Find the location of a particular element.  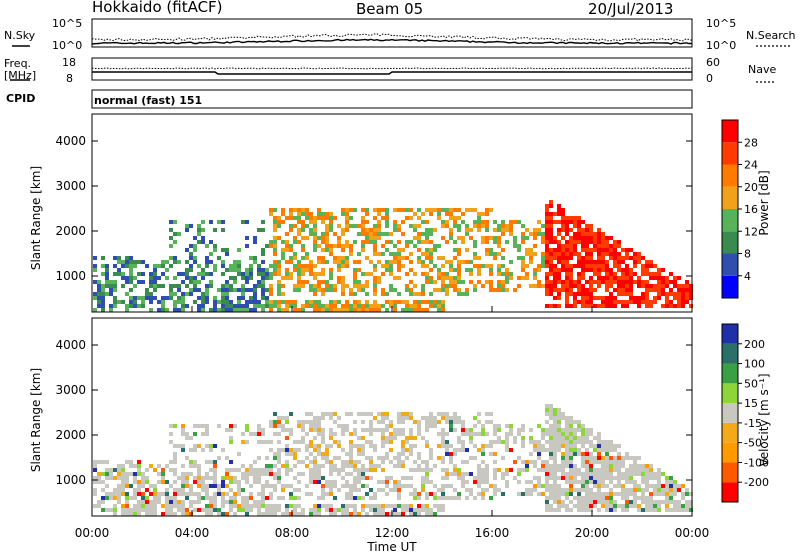

freq-label: Freq. is located at coordinates (17, 63).